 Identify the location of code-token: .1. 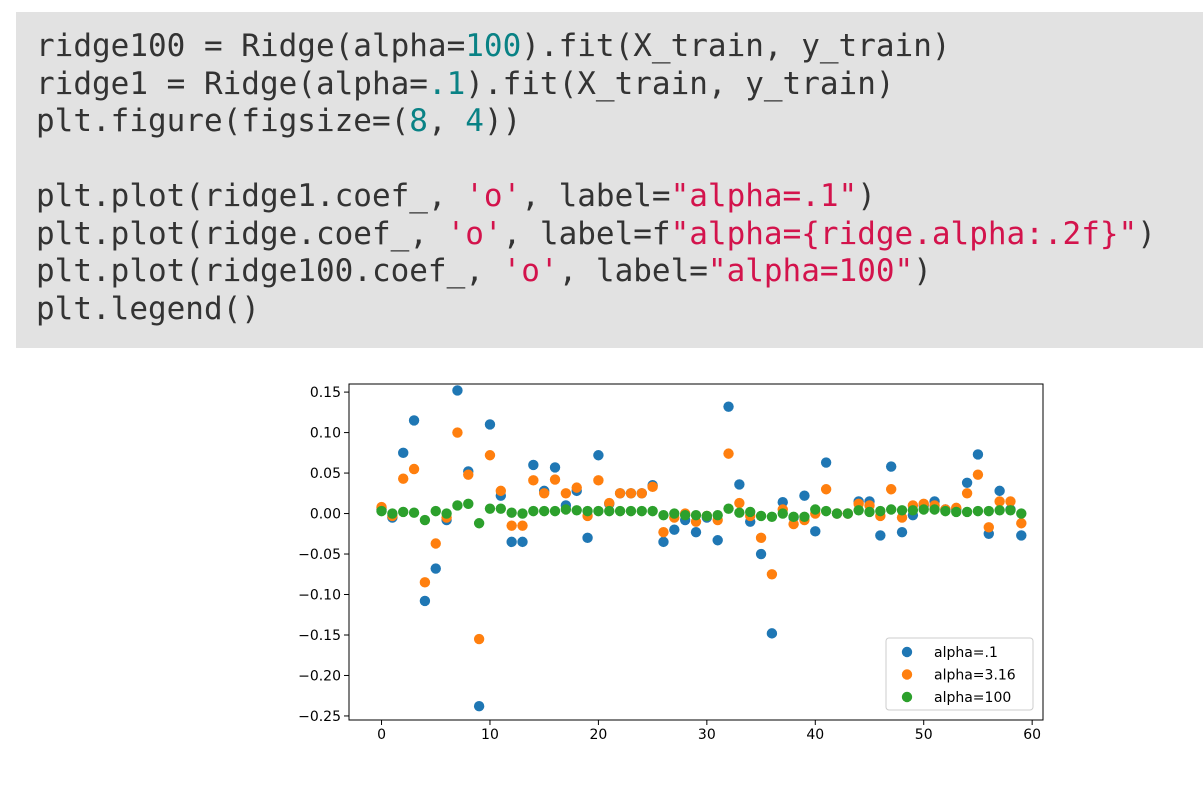
(446, 83).